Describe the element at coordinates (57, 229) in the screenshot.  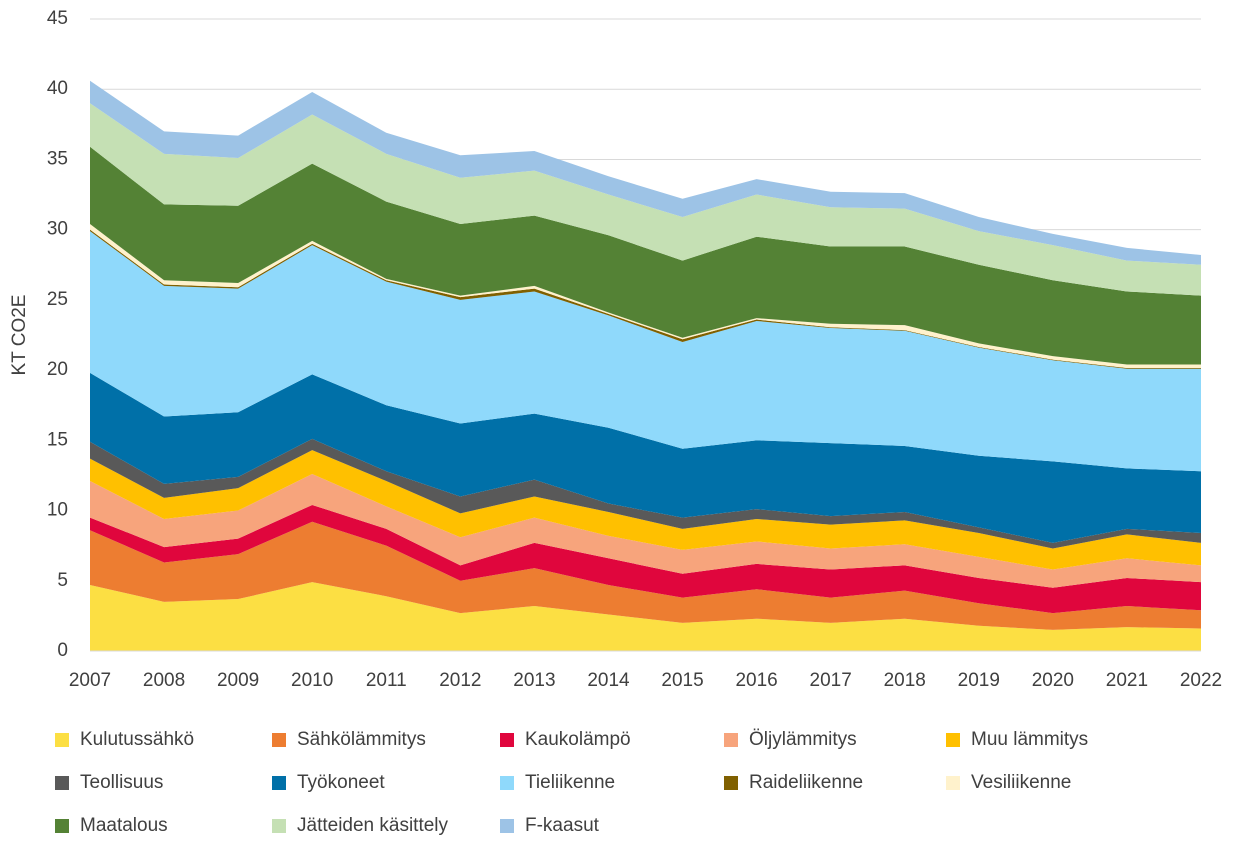
I see `y-tick-label: 30` at that location.